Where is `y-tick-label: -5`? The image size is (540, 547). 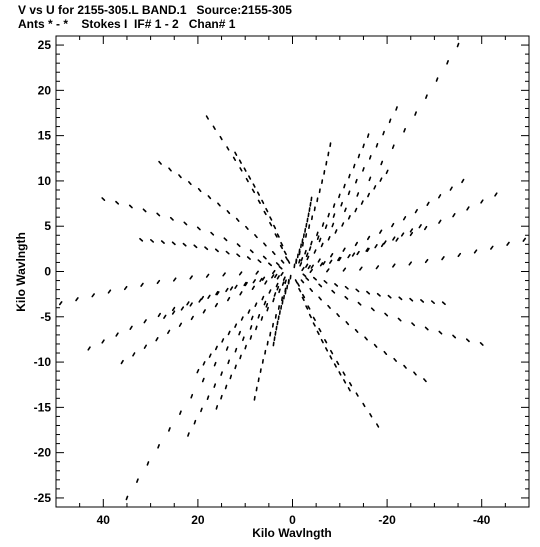
y-tick-label: -5 is located at coordinates (45, 317).